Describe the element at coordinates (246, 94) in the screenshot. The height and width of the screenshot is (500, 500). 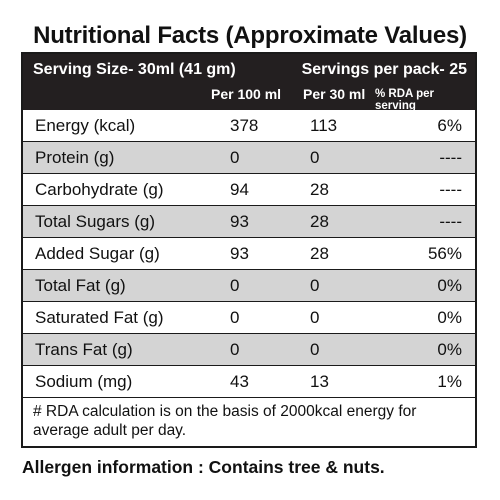
I see `column-header-per-100ml: Per 100 ml` at that location.